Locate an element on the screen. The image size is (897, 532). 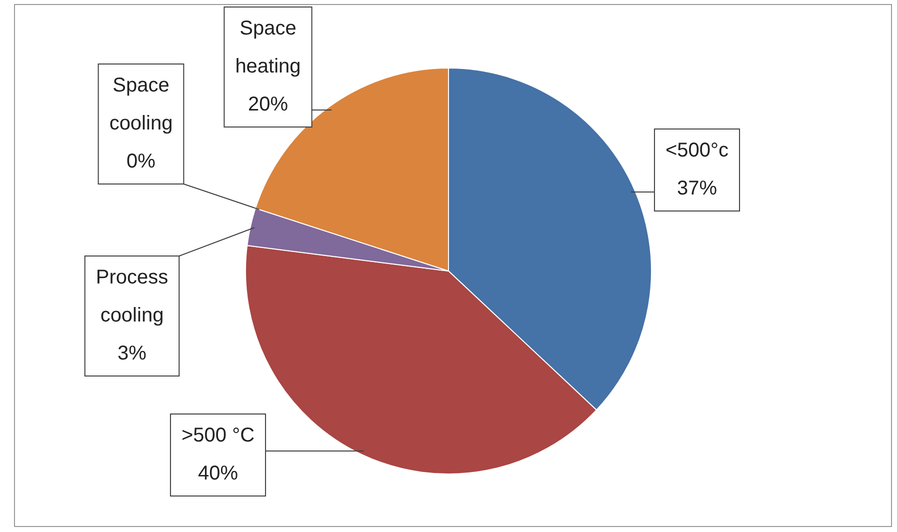
slice-label: Space heating is located at coordinates (268, 48).